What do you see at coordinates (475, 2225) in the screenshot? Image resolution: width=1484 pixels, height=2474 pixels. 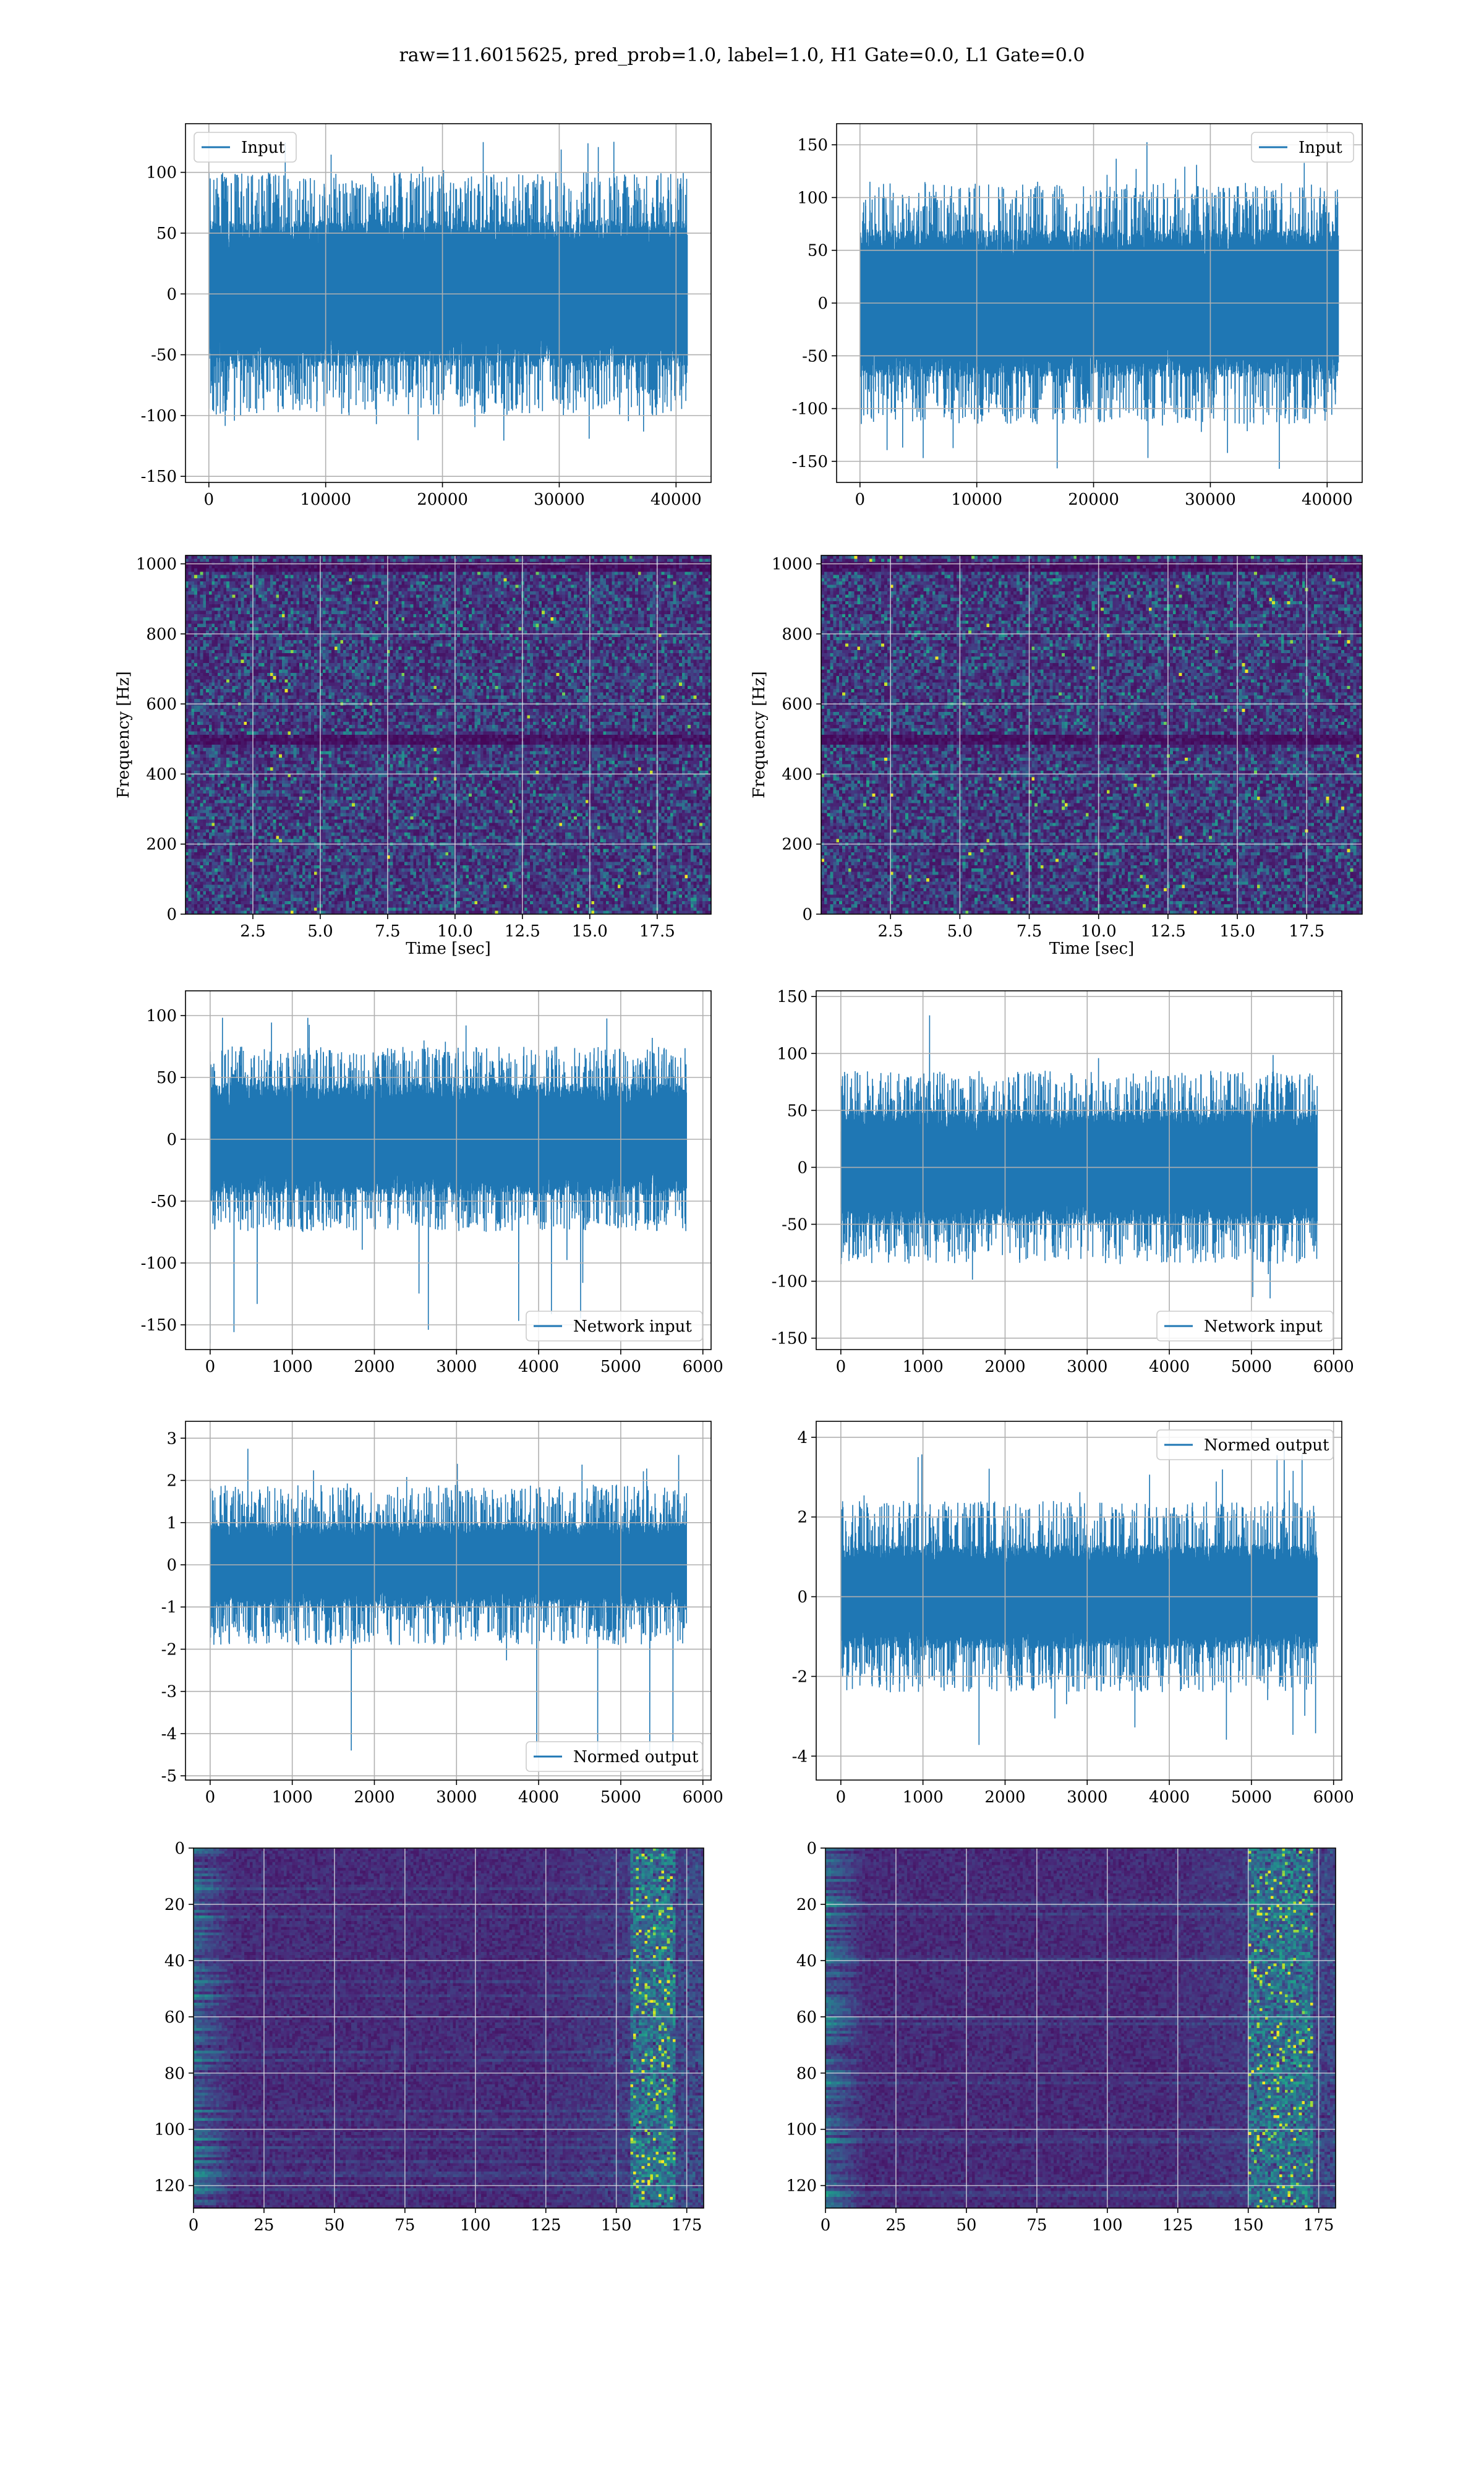 I see `x-tick-label: 100` at bounding box center [475, 2225].